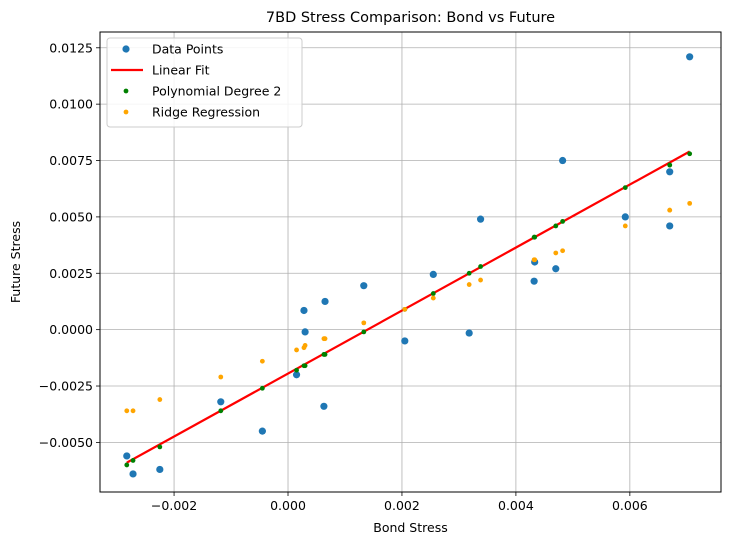 The width and height of the screenshot is (729, 550). Describe the element at coordinates (126, 49) in the screenshot. I see `legend-data-points-swatch` at that location.